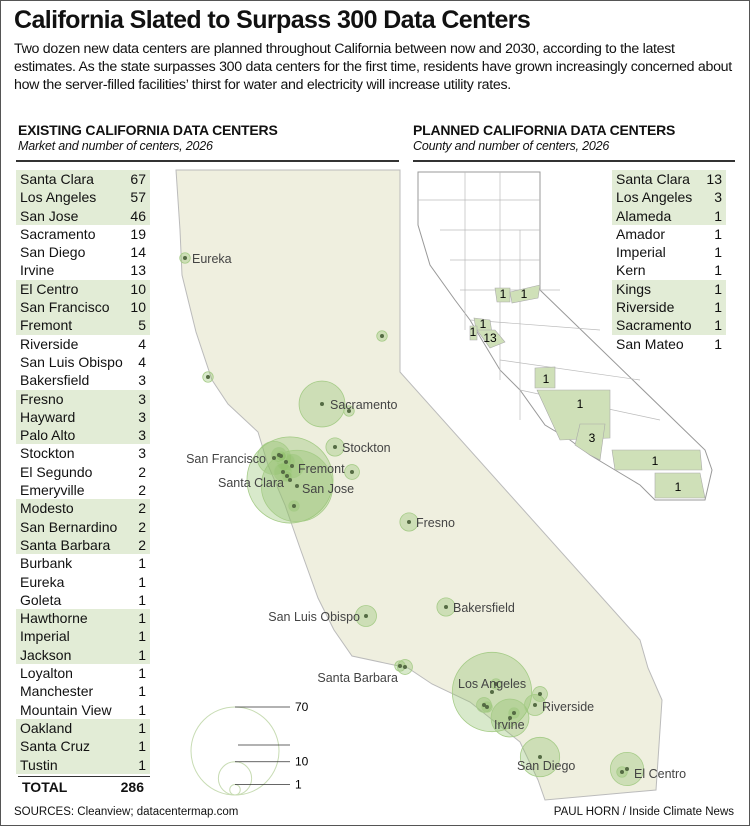 Image resolution: width=750 pixels, height=826 pixels. I want to click on row-name: Eureka, so click(42, 581).